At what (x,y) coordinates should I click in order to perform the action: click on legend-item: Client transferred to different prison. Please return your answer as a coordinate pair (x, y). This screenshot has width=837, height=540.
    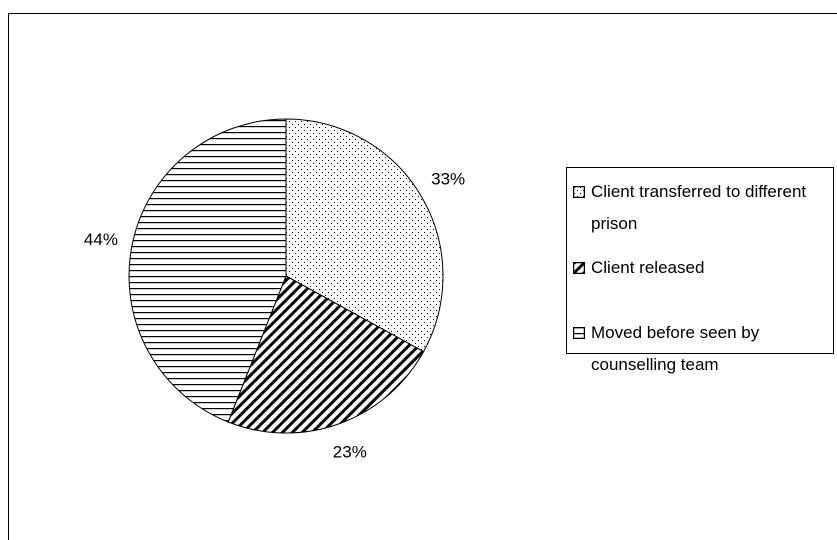
    Looking at the image, I should click on (701, 208).